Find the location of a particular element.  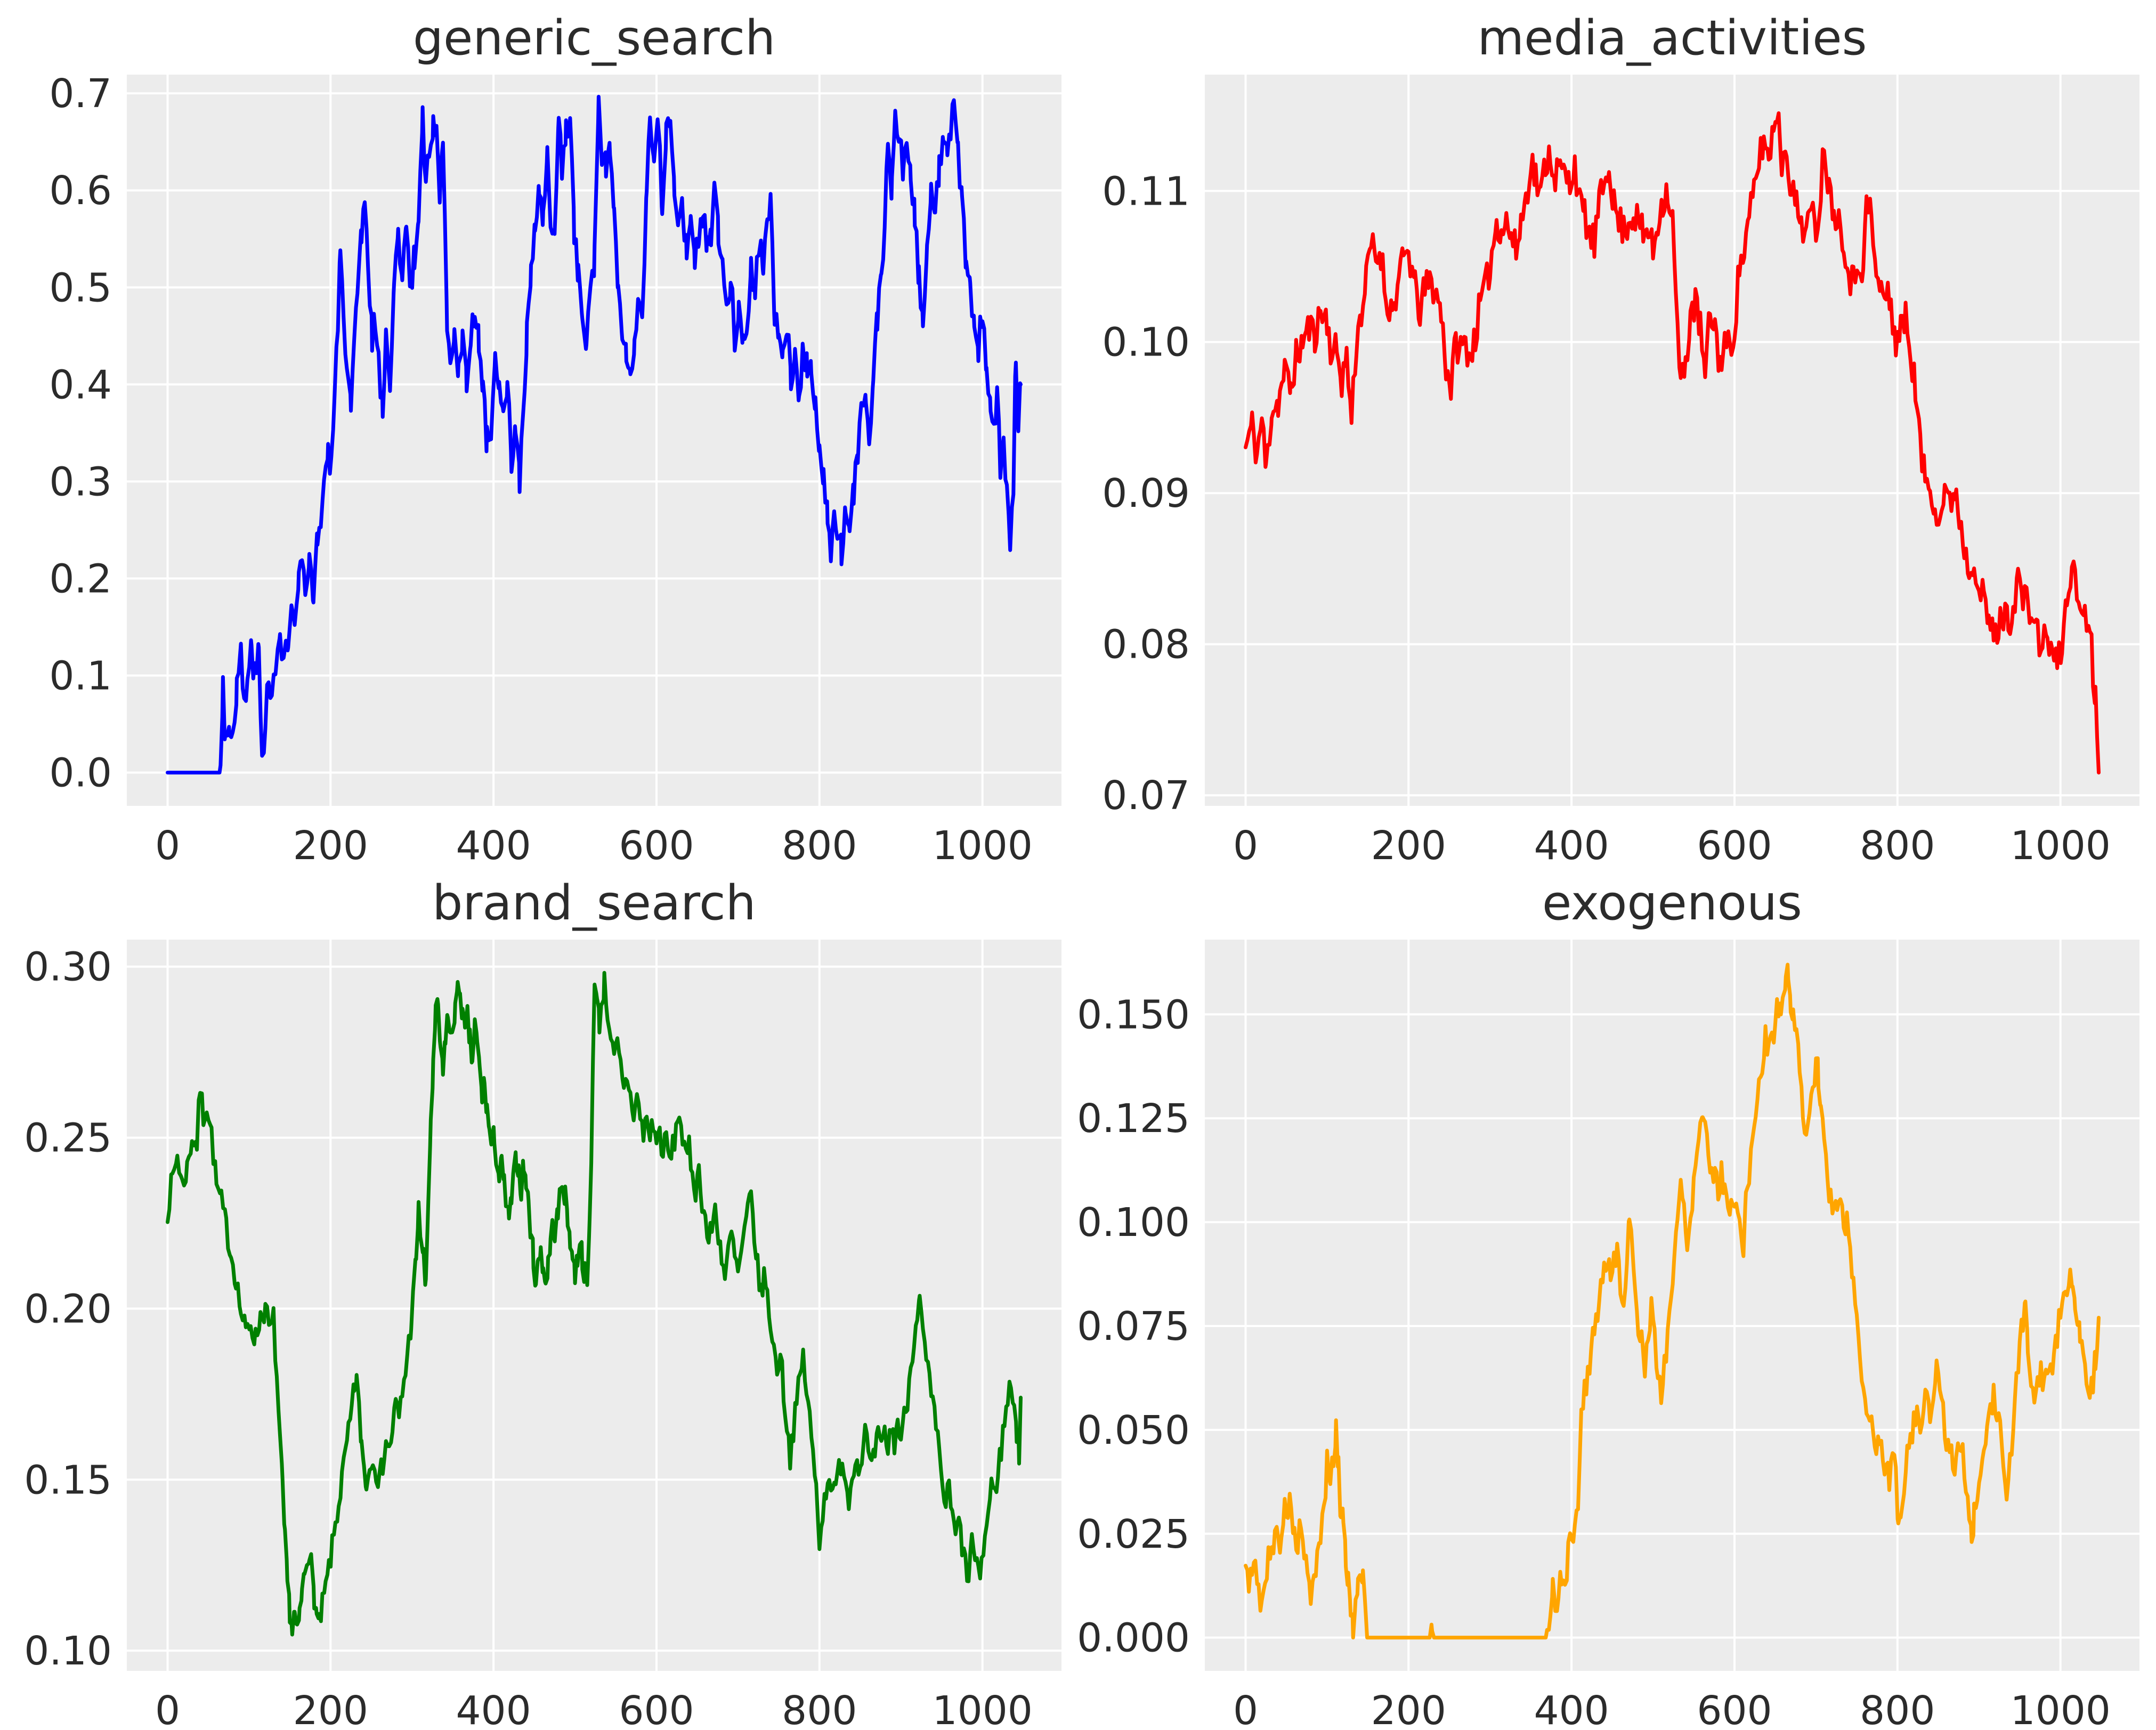

y-tick-label: 0.000 is located at coordinates (1133, 1638).